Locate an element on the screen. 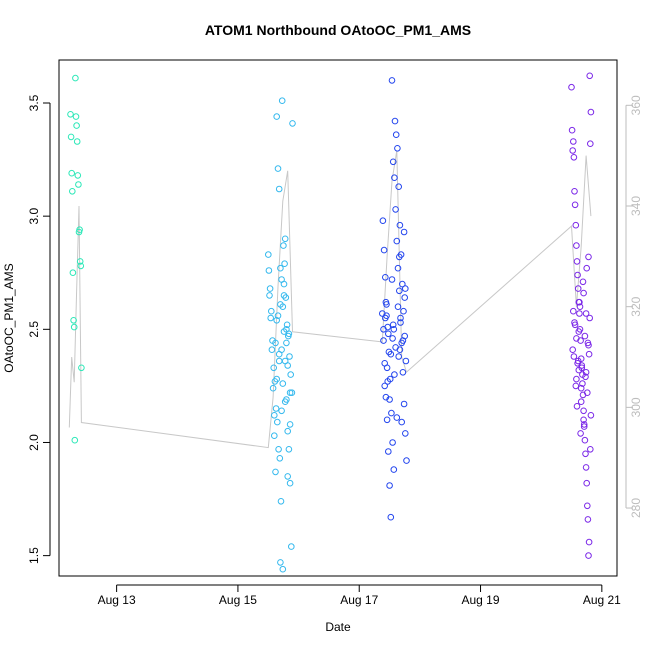  x-tick-label: Aug 19 is located at coordinates (481, 600).